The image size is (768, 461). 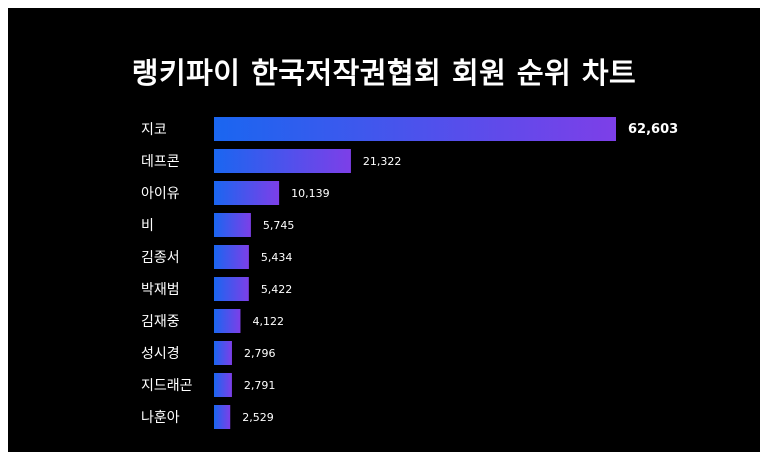 What do you see at coordinates (277, 289) in the screenshot?
I see `value-label: 5,422` at bounding box center [277, 289].